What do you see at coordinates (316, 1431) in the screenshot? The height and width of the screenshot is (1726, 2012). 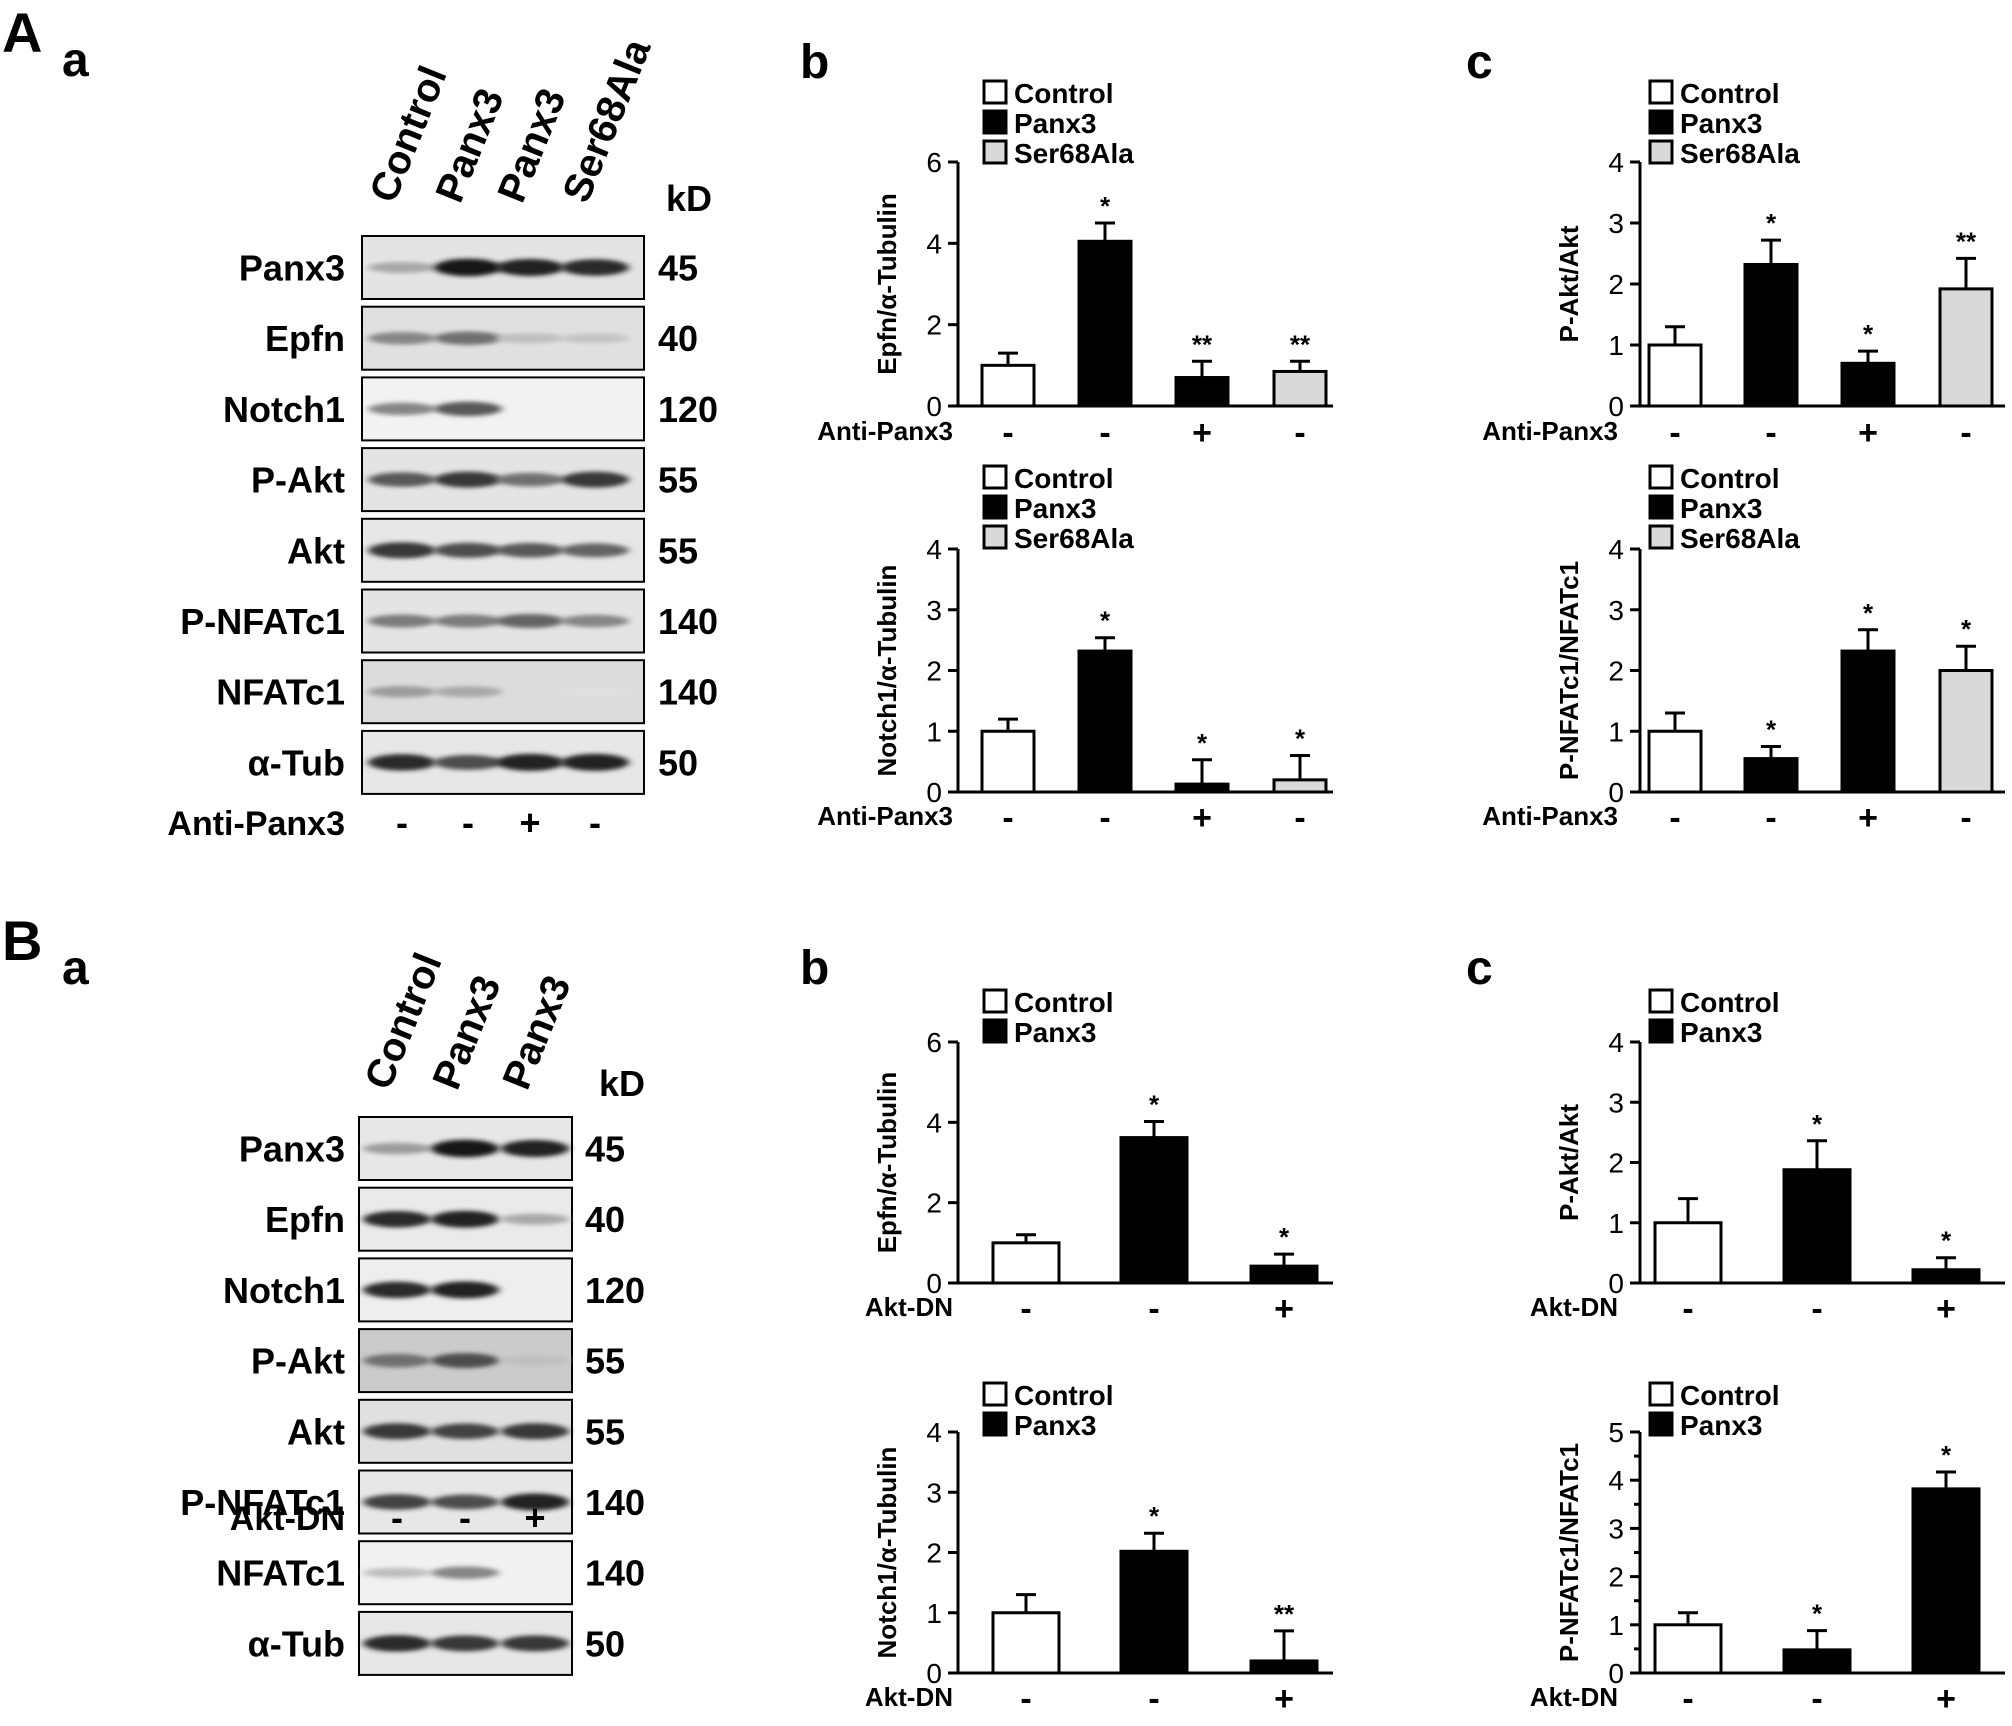 I see `blot-row-label: Akt` at bounding box center [316, 1431].